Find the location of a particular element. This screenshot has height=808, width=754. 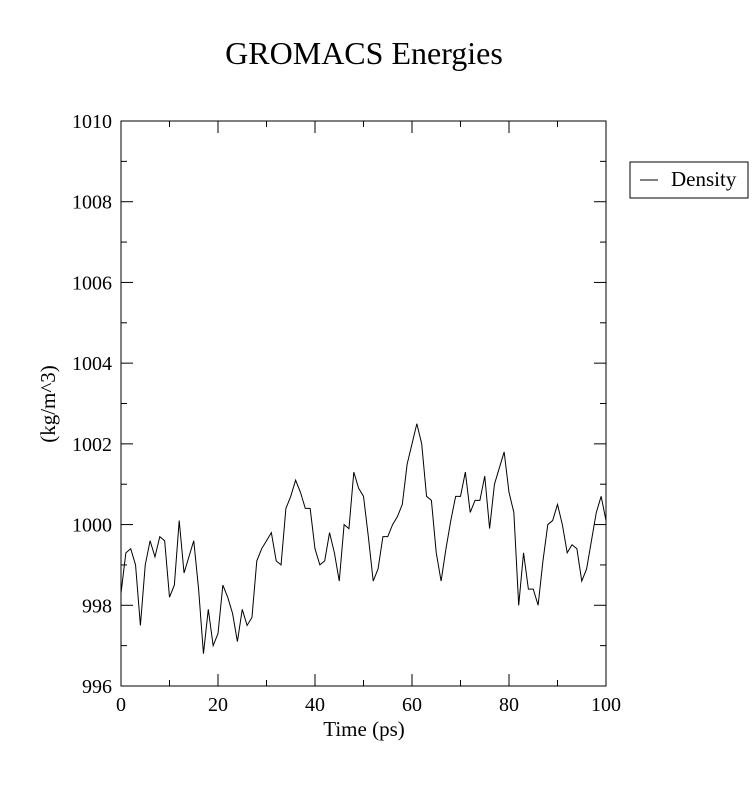

y-tick-label: 1004 is located at coordinates (92, 364).